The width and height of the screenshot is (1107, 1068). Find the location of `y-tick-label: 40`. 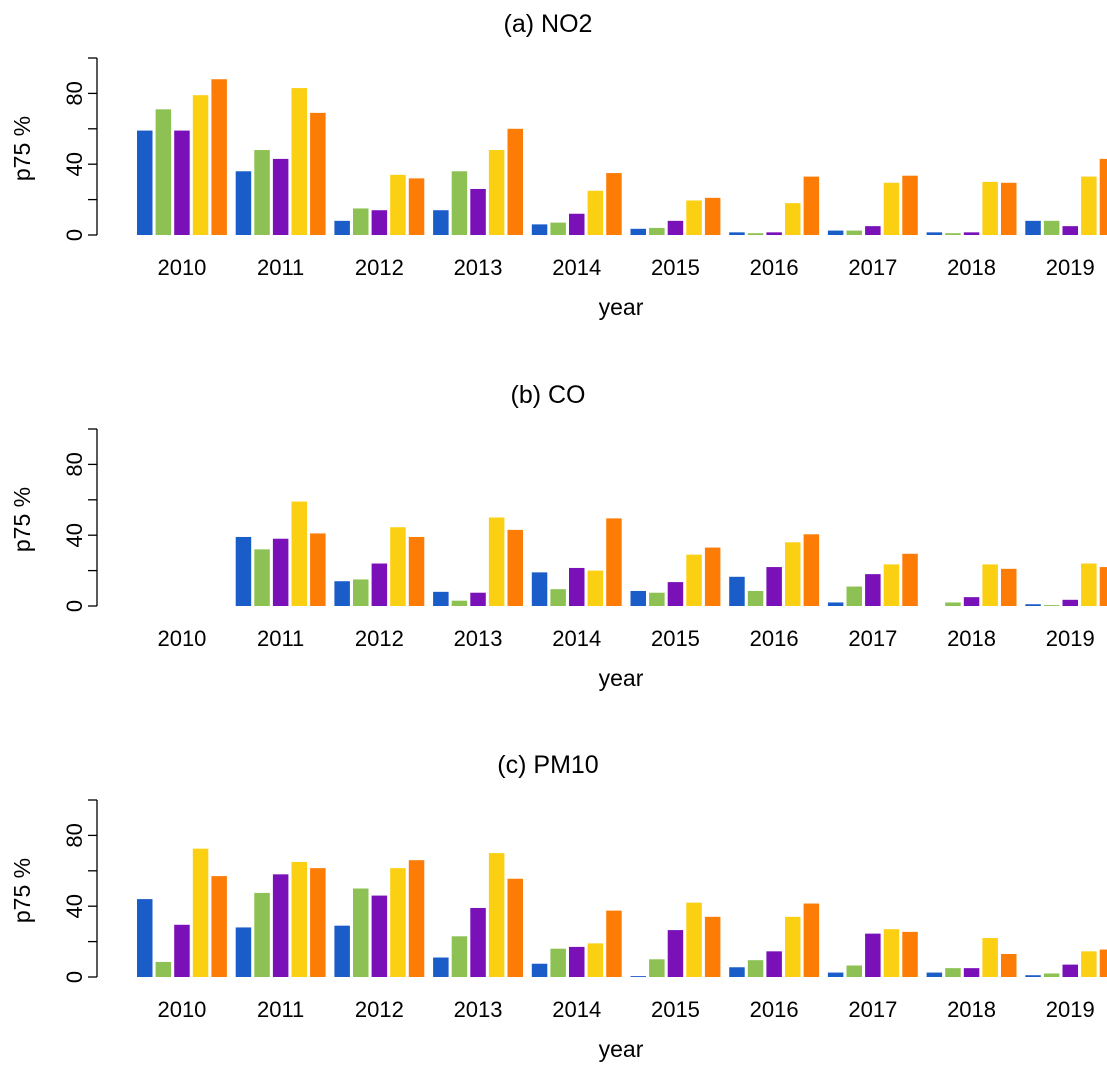

y-tick-label: 40 is located at coordinates (74, 535).